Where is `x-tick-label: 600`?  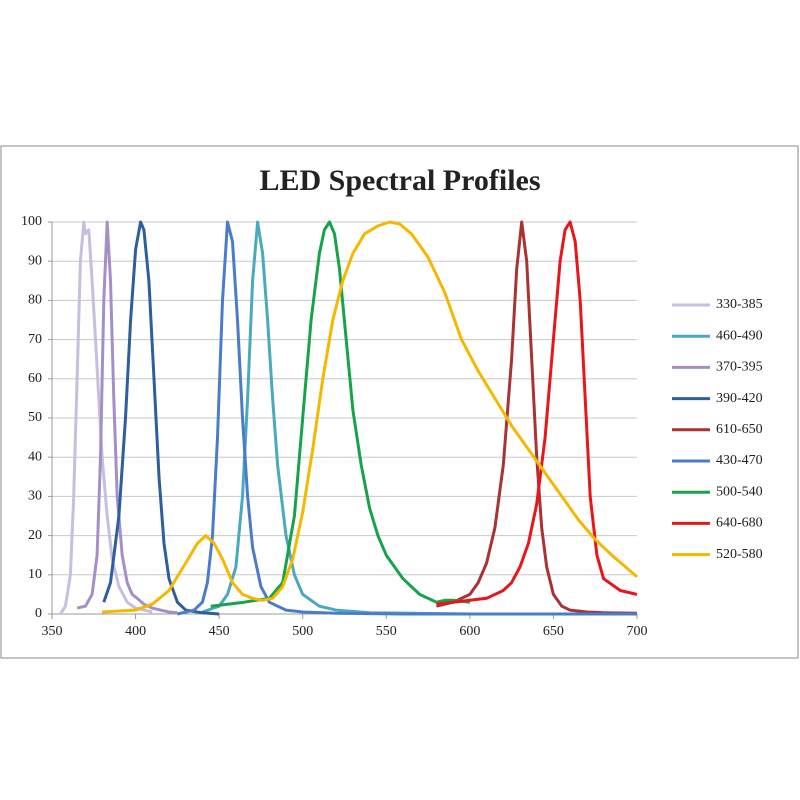
x-tick-label: 600 is located at coordinates (469, 631).